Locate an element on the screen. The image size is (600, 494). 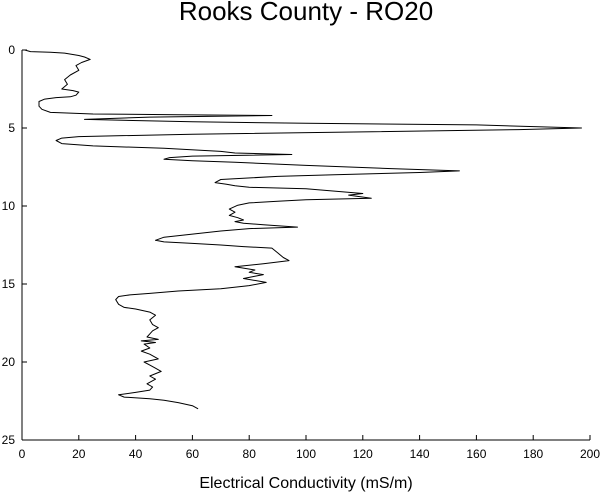
x-tick-label: 0 is located at coordinates (22, 454).